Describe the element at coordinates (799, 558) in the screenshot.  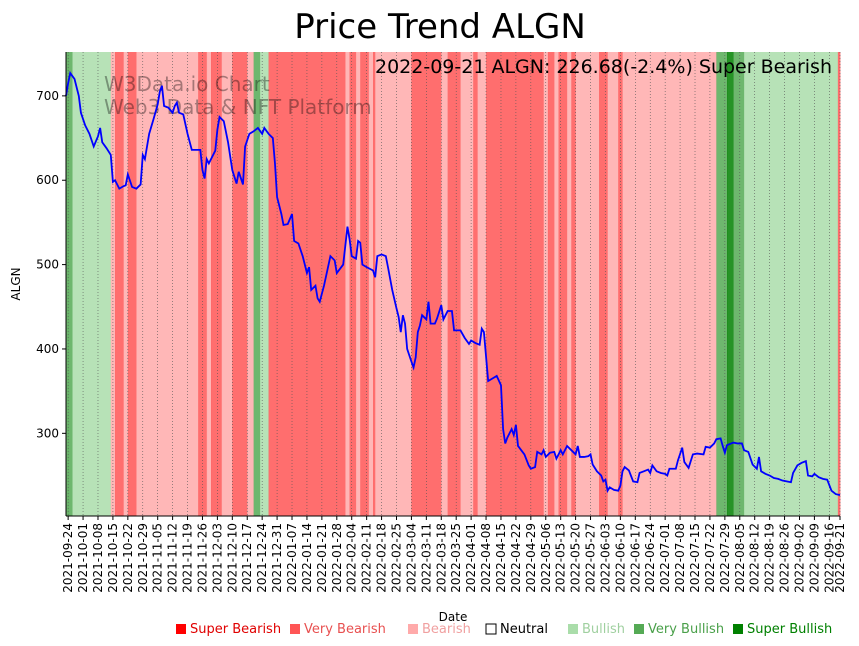
I see `x-tick-label-49: 2022-09-02` at that location.